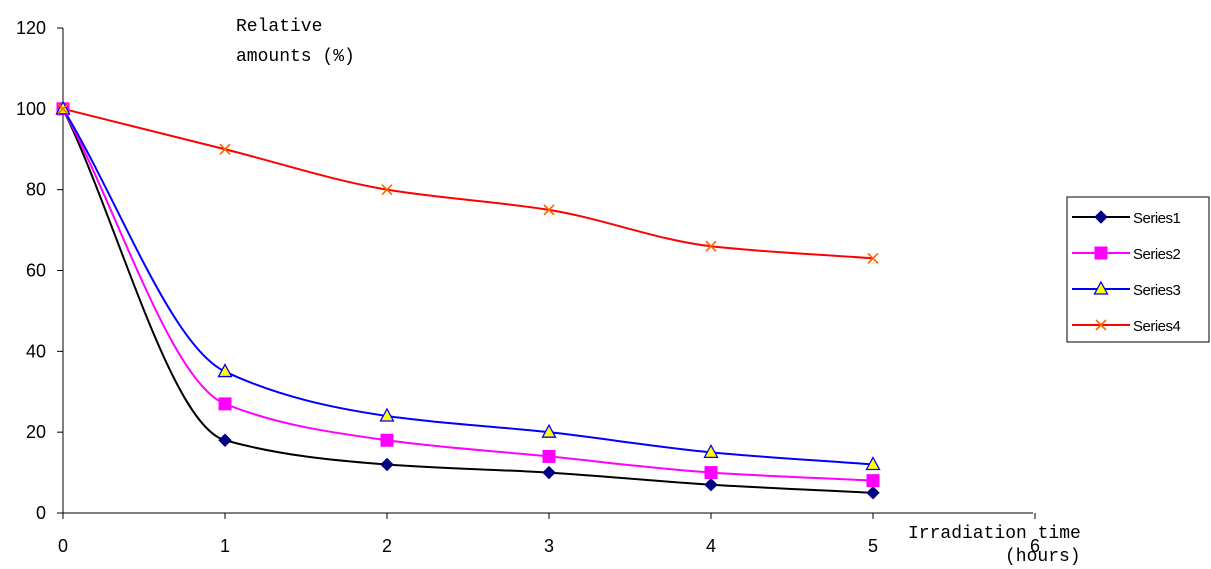 The image size is (1211, 569). What do you see at coordinates (1043, 557) in the screenshot?
I see `x-axis-title-line2: (hours)` at bounding box center [1043, 557].